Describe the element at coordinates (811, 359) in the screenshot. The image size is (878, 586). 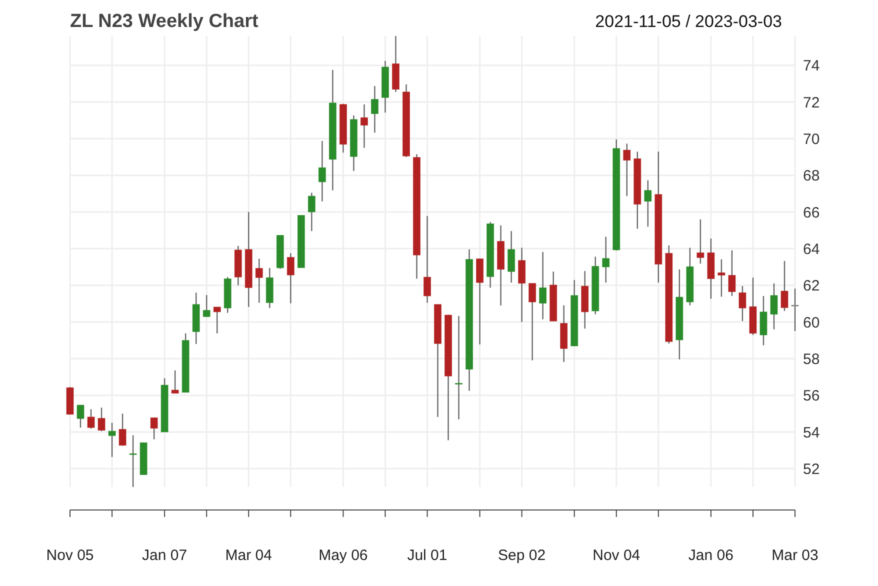
I see `y-tick-label: 58` at that location.